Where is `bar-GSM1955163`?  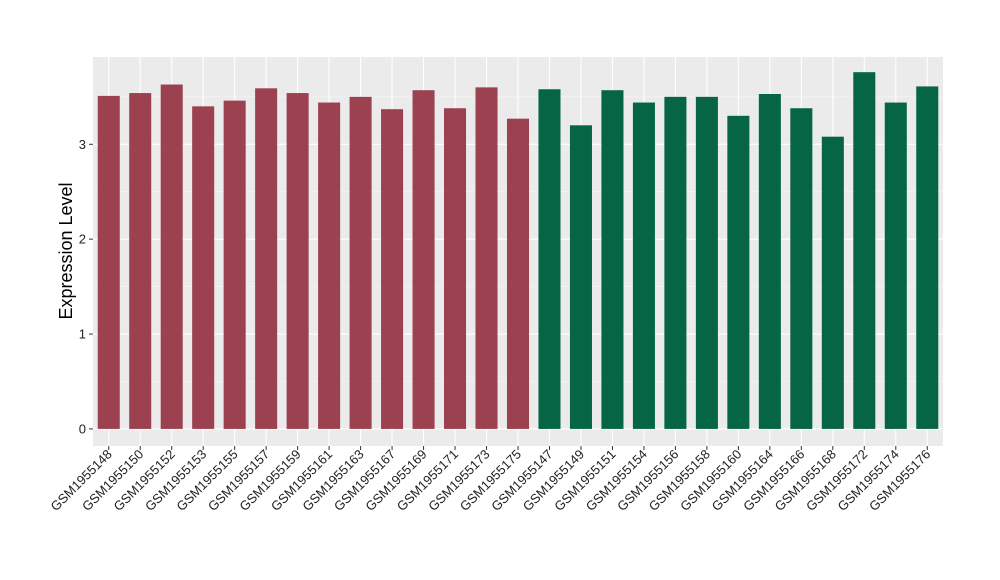 bar-GSM1955163 is located at coordinates (360, 262).